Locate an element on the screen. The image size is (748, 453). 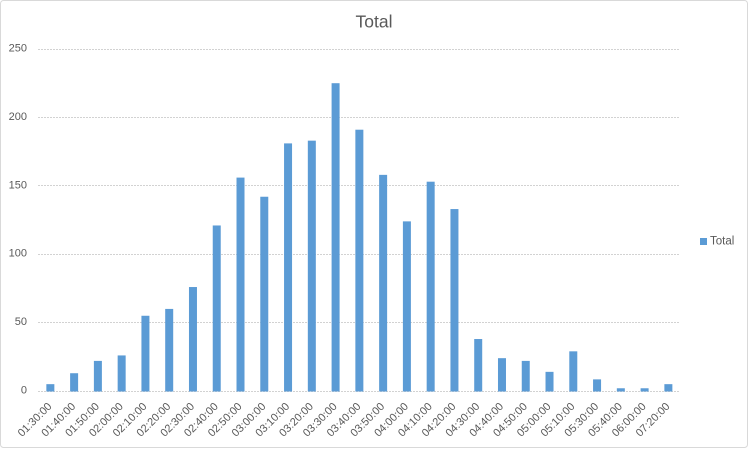
svg-text: 200 is located at coordinates (18, 117).